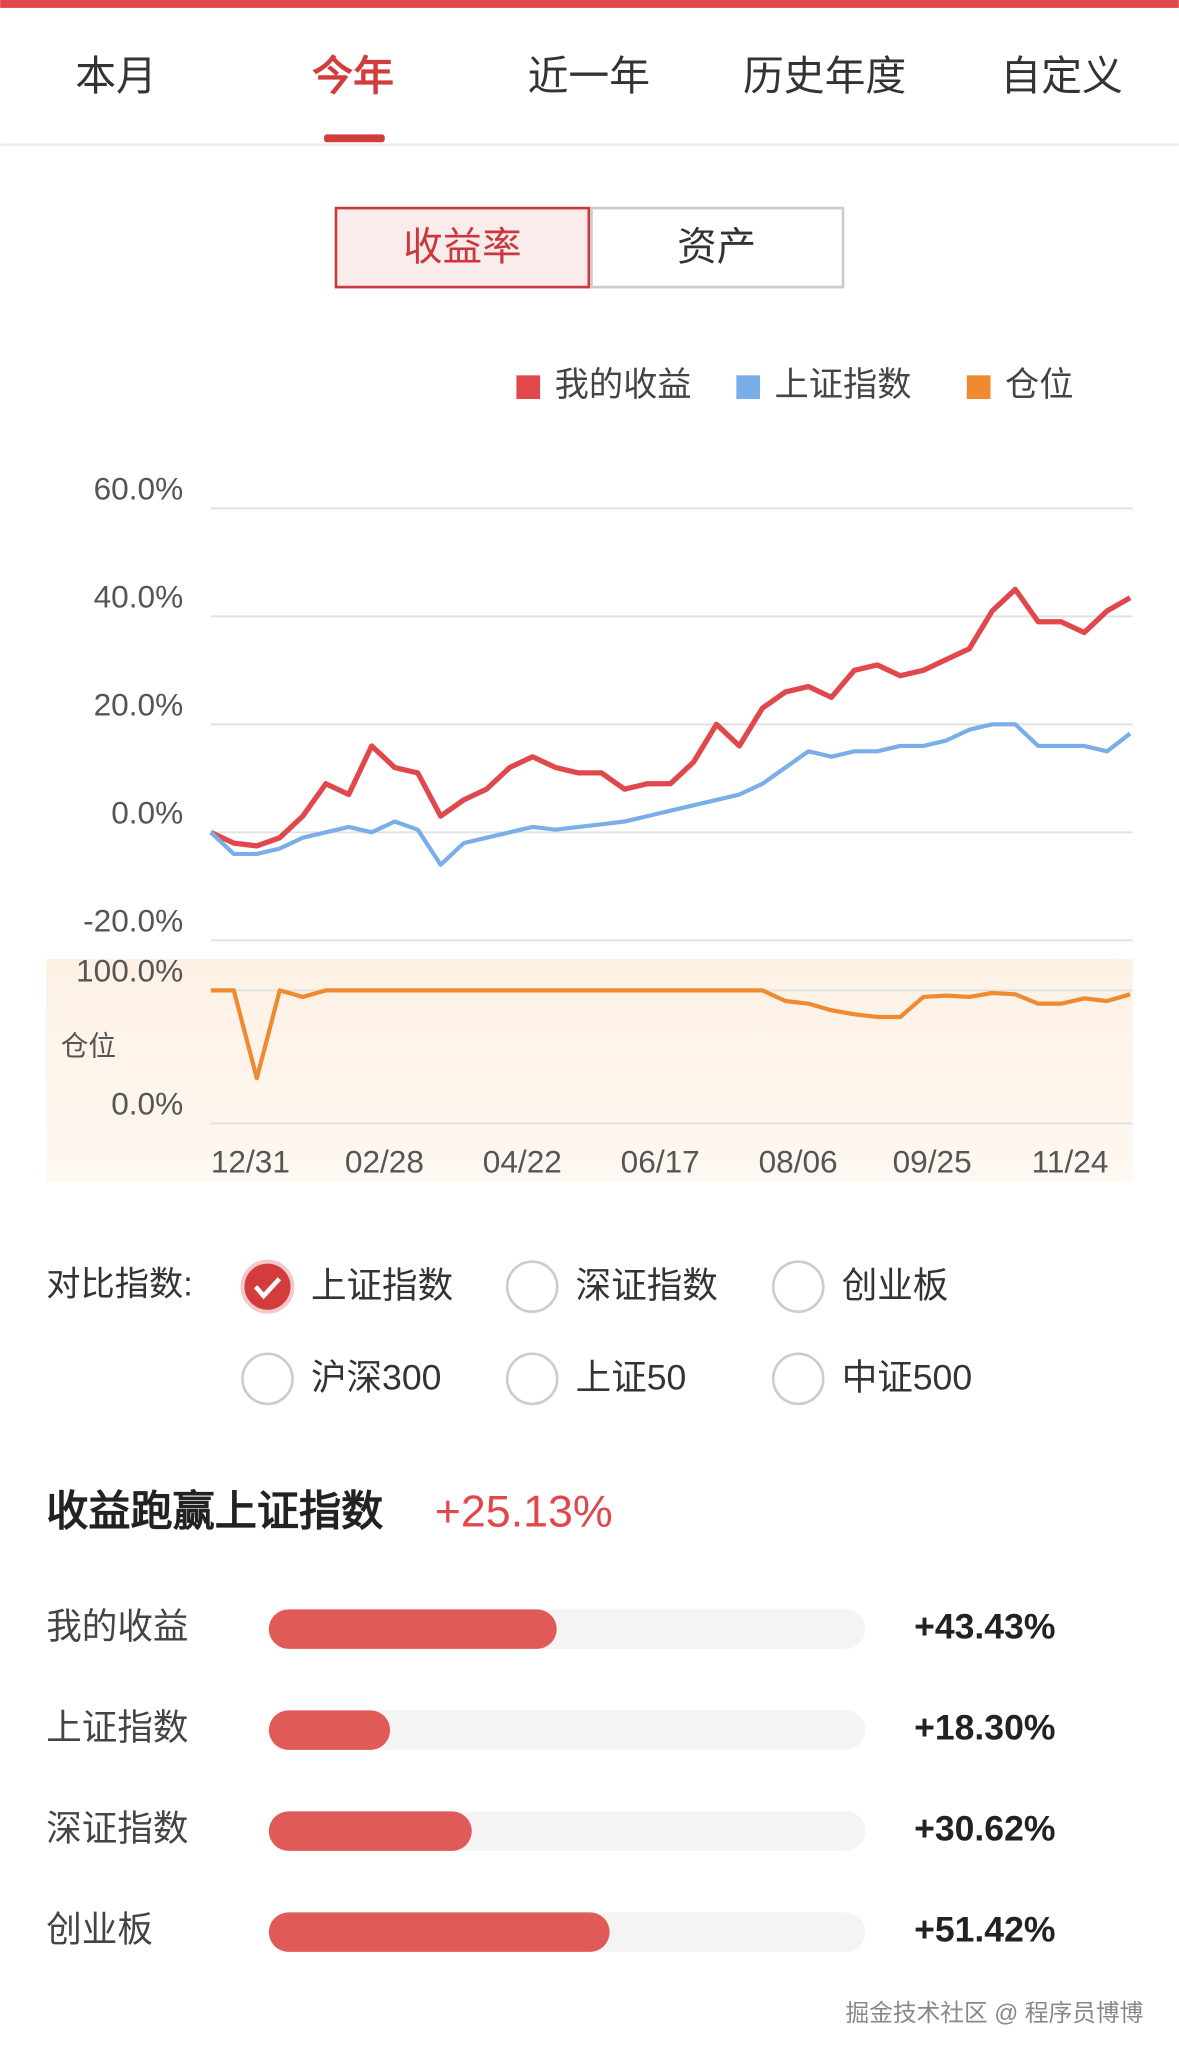 This screenshot has height=2065, width=1179. I want to click on y-tick-label: 60.0%, so click(139, 489).